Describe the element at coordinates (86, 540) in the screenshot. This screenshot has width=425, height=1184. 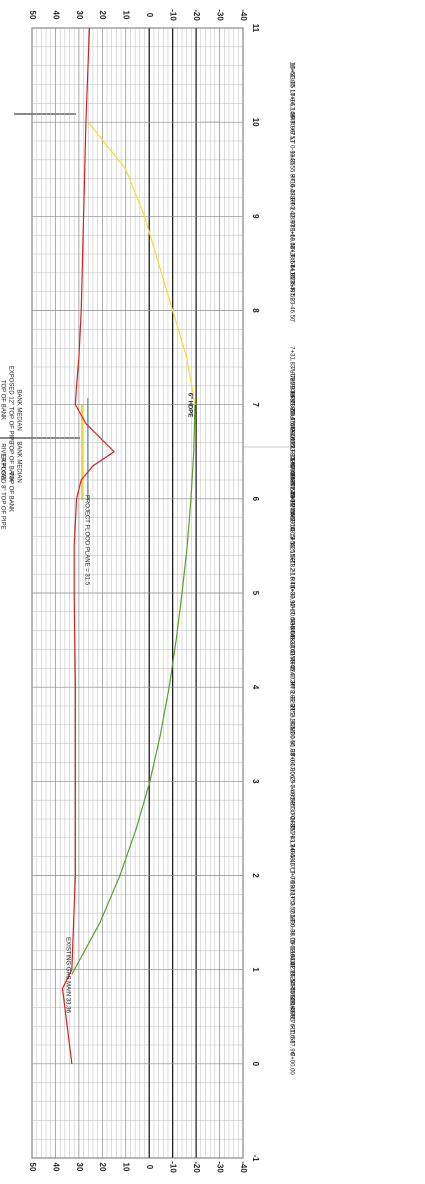
I see `annotation: PROJECT FLOOD PLANE = 31.5` at that location.